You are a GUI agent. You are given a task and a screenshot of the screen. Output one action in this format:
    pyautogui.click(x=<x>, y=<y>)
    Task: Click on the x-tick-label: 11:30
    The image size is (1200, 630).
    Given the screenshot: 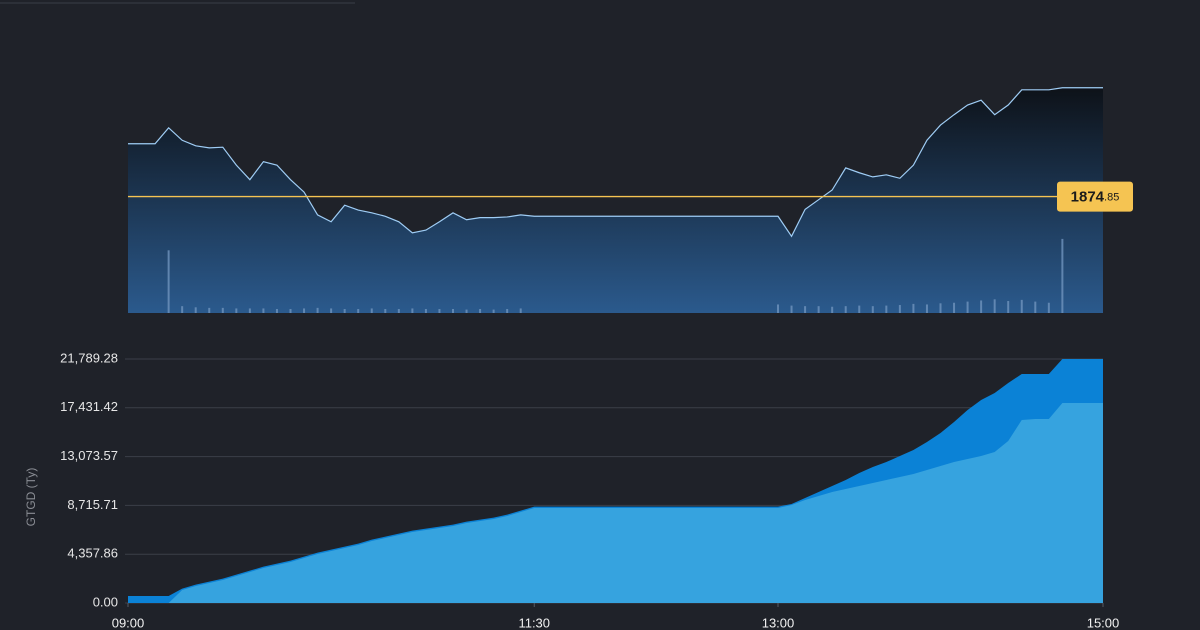 What is the action you would take?
    pyautogui.click(x=534, y=622)
    